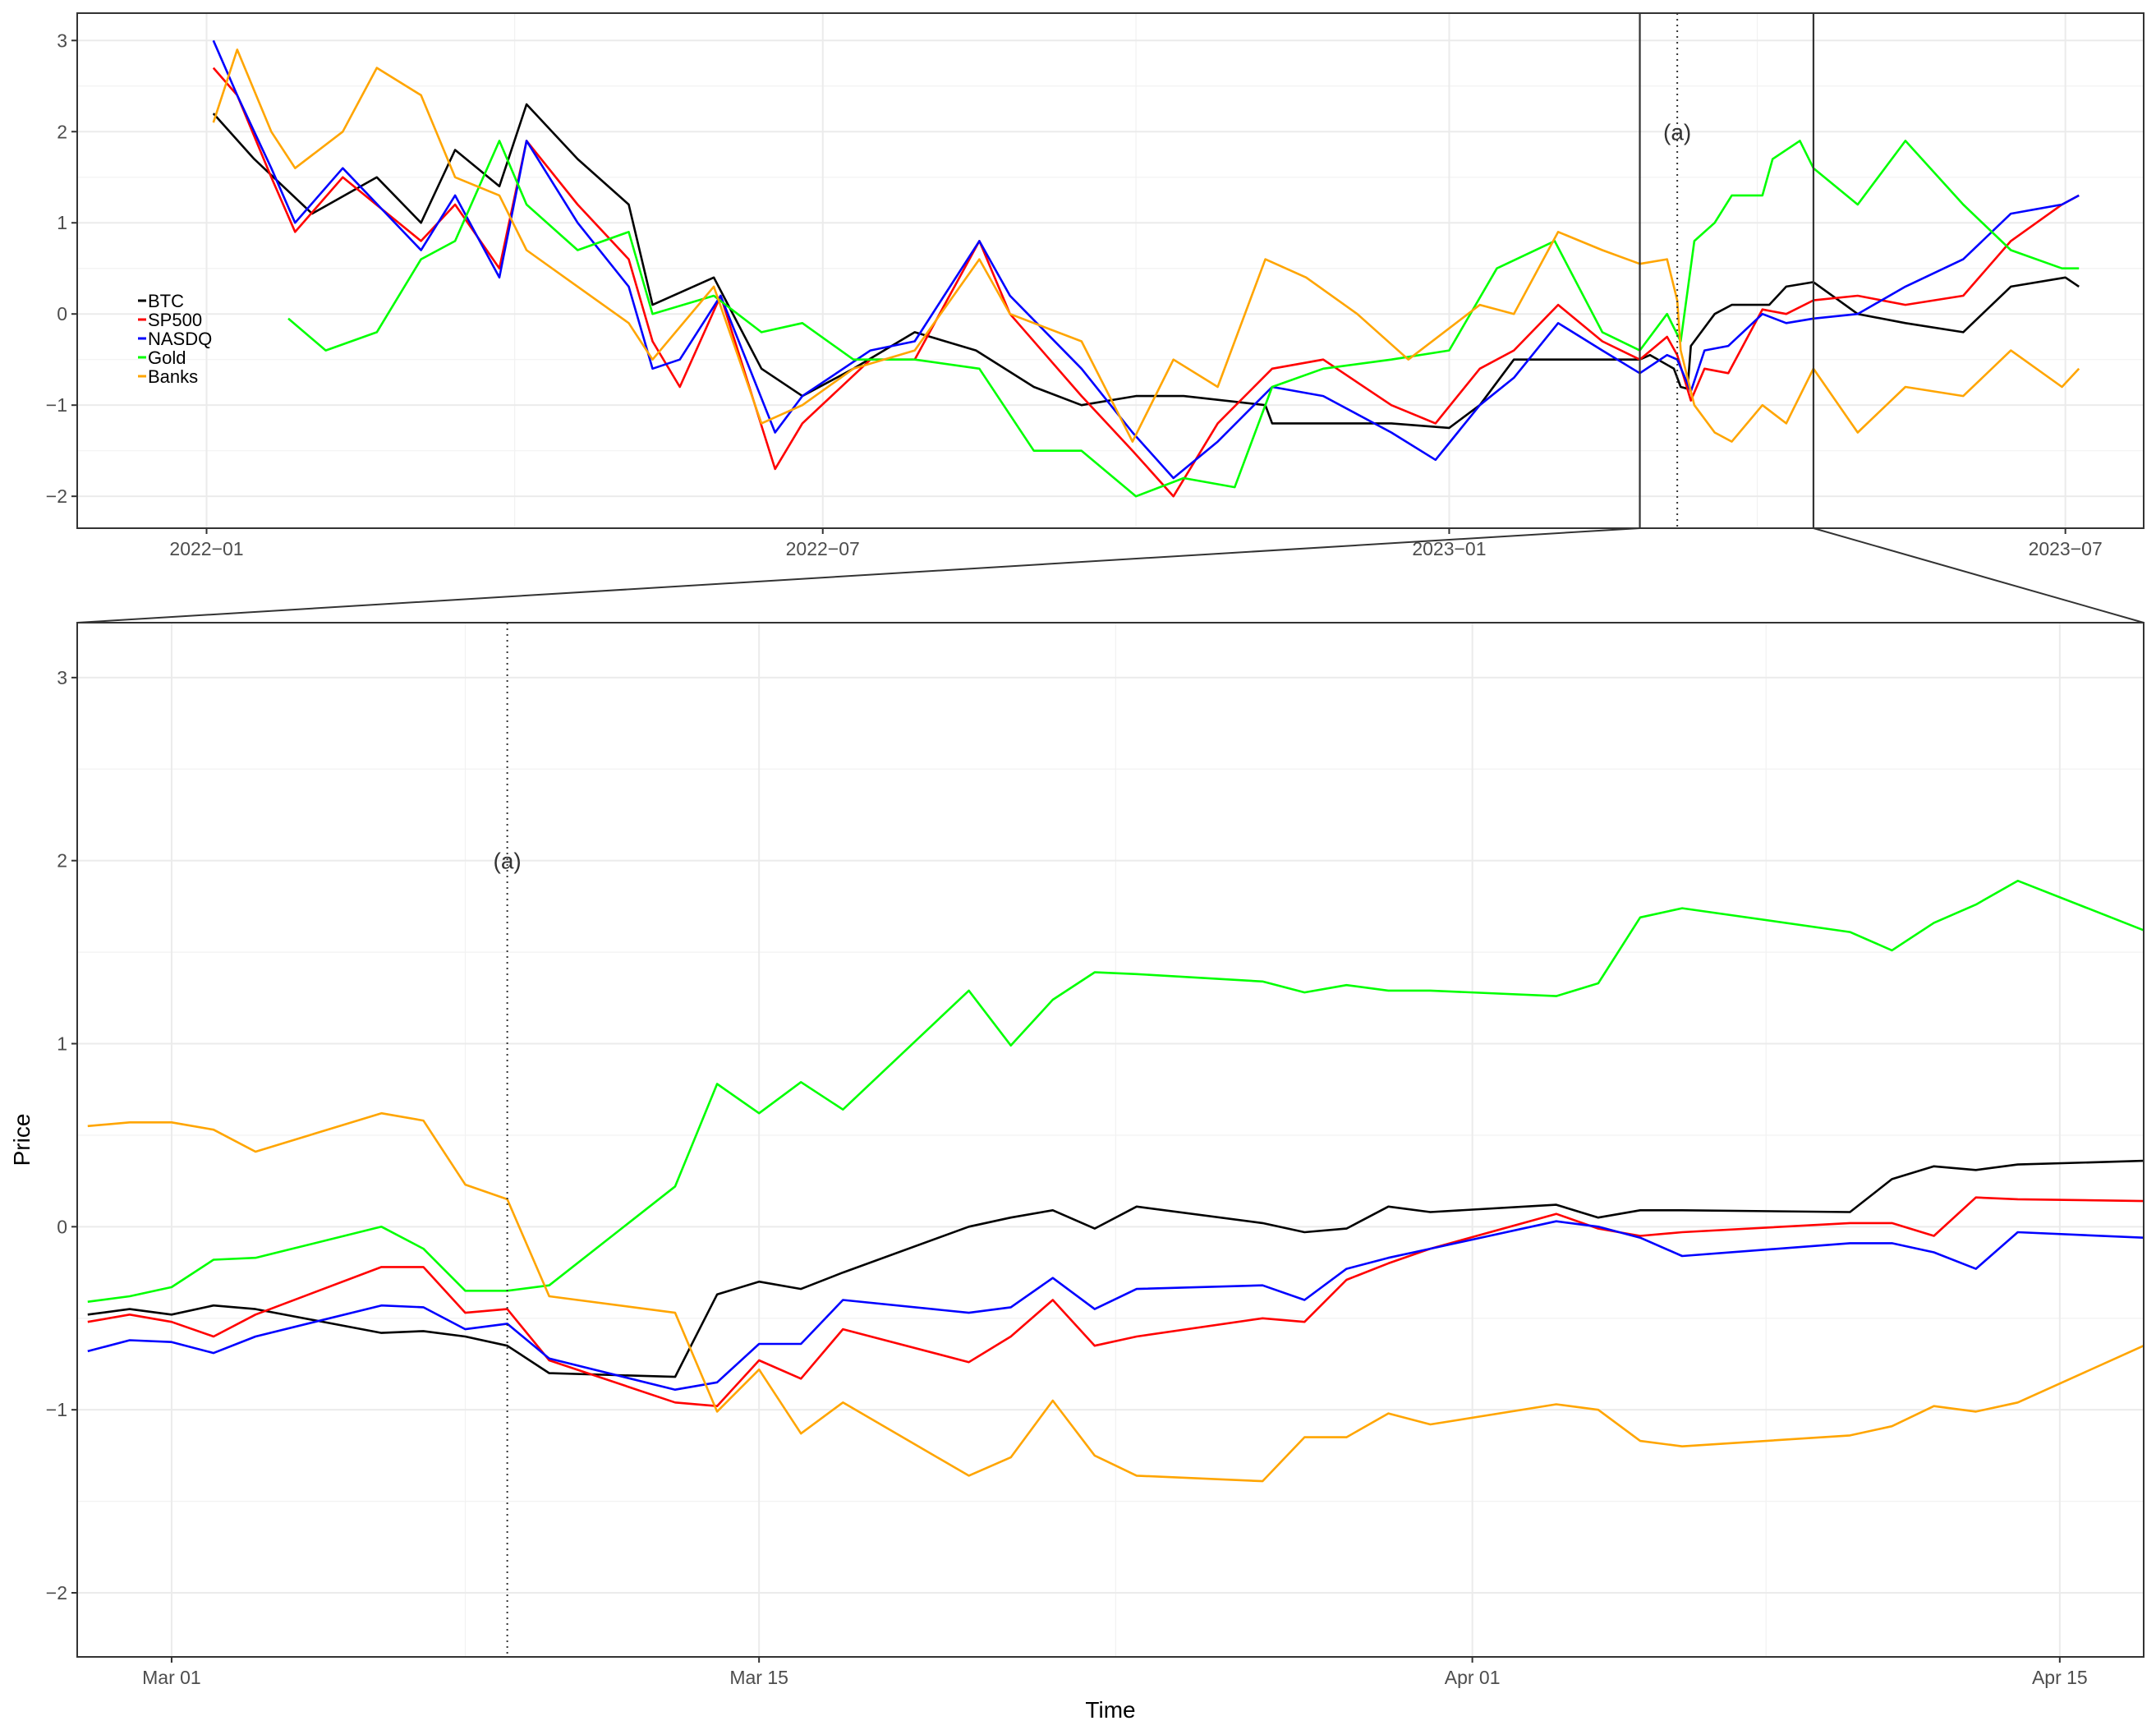  Describe the element at coordinates (21, 1140) in the screenshot. I see `y-axis-title: Price` at that location.